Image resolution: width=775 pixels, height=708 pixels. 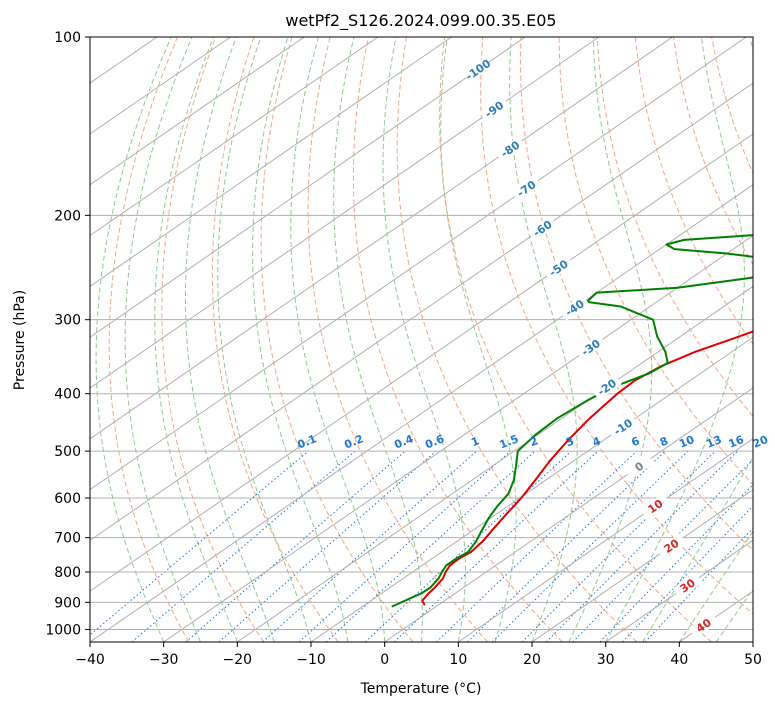 I want to click on x-tick-label: −30, so click(x=164, y=660).